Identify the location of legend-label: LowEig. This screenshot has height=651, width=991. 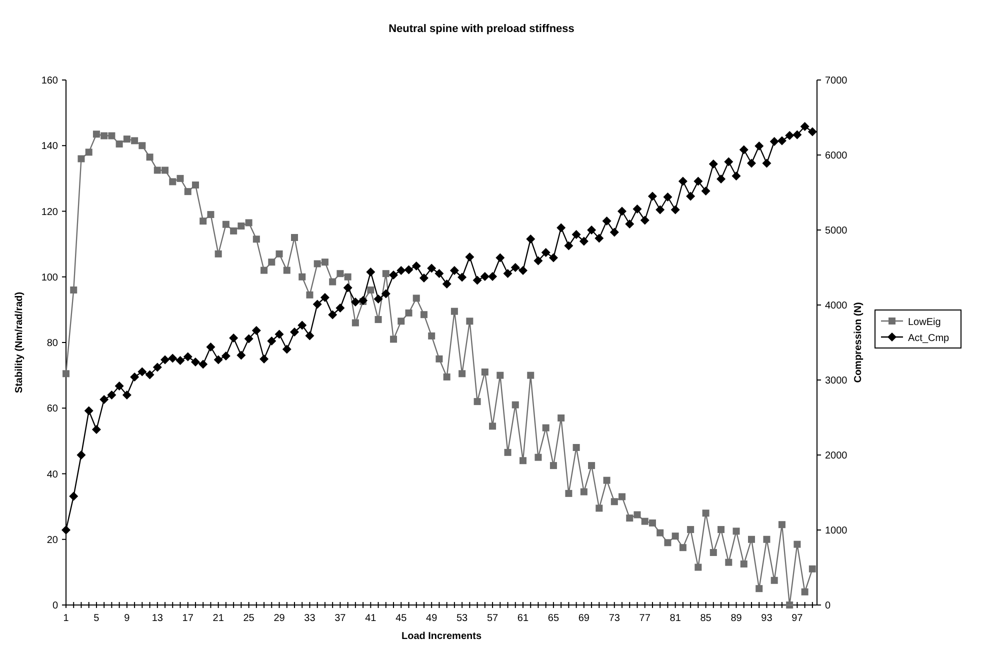
(924, 322).